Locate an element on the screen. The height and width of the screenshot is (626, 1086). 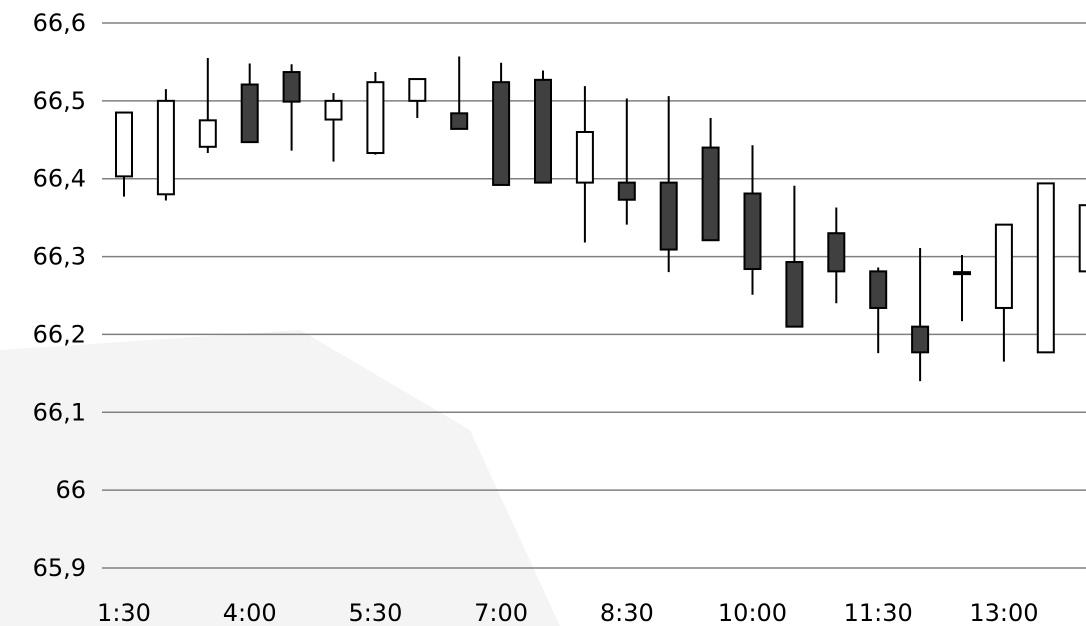
x-tick-label: 5:30 is located at coordinates (375, 612).